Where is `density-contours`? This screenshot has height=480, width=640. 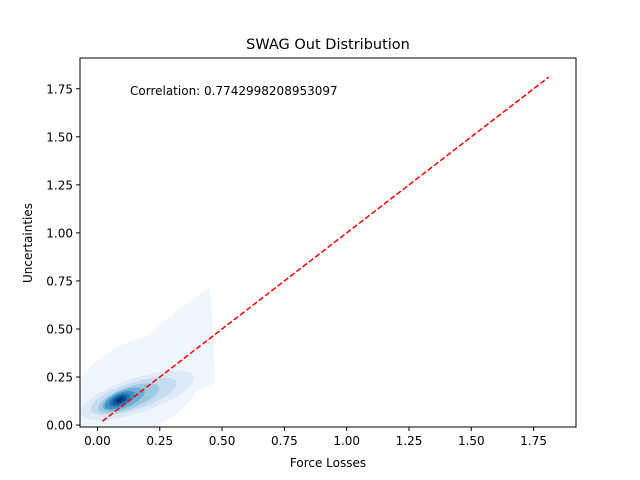 density-contours is located at coordinates (147, 356).